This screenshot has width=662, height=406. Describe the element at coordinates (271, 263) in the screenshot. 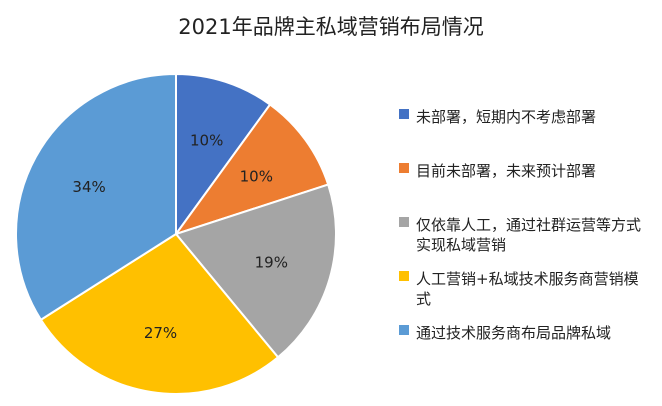

I see `pie-data-label-3: 19%` at that location.